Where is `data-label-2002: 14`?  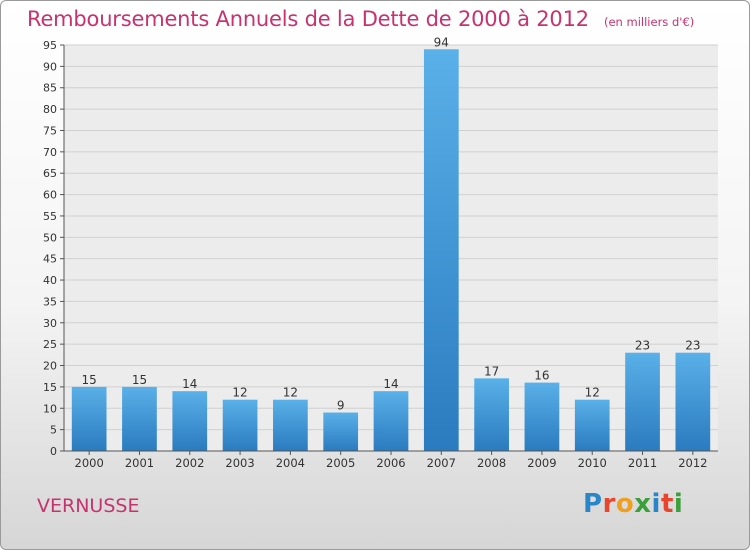 data-label-2002: 14 is located at coordinates (189, 384).